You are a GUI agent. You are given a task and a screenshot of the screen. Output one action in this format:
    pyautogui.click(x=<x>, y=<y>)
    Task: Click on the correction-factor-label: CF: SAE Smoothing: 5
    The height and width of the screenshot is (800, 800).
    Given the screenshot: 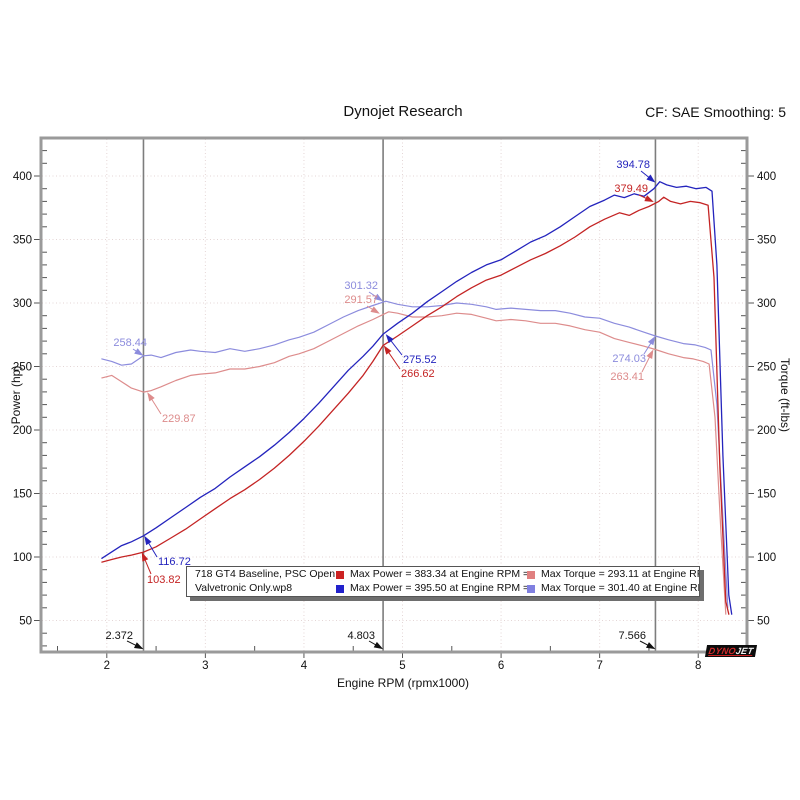 What is the action you would take?
    pyautogui.click(x=715, y=112)
    